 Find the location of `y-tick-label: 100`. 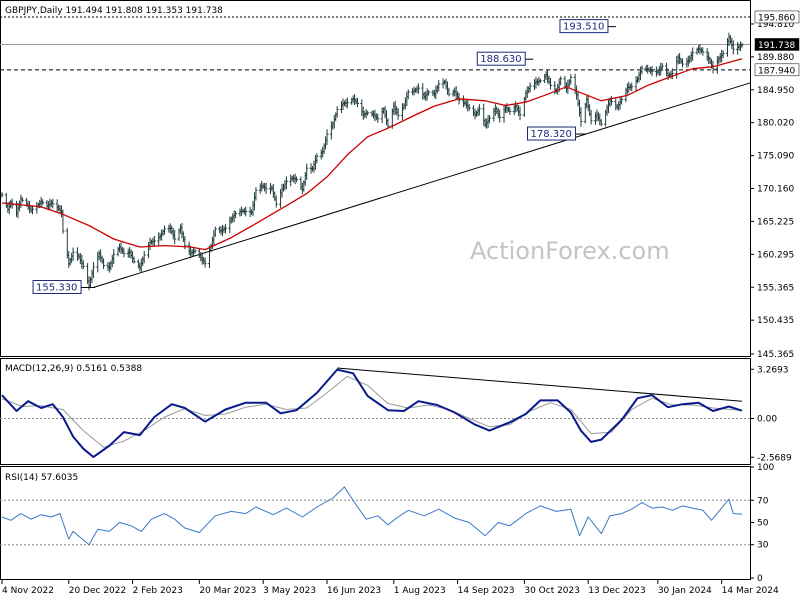

y-tick-label: 100 is located at coordinates (765, 468).